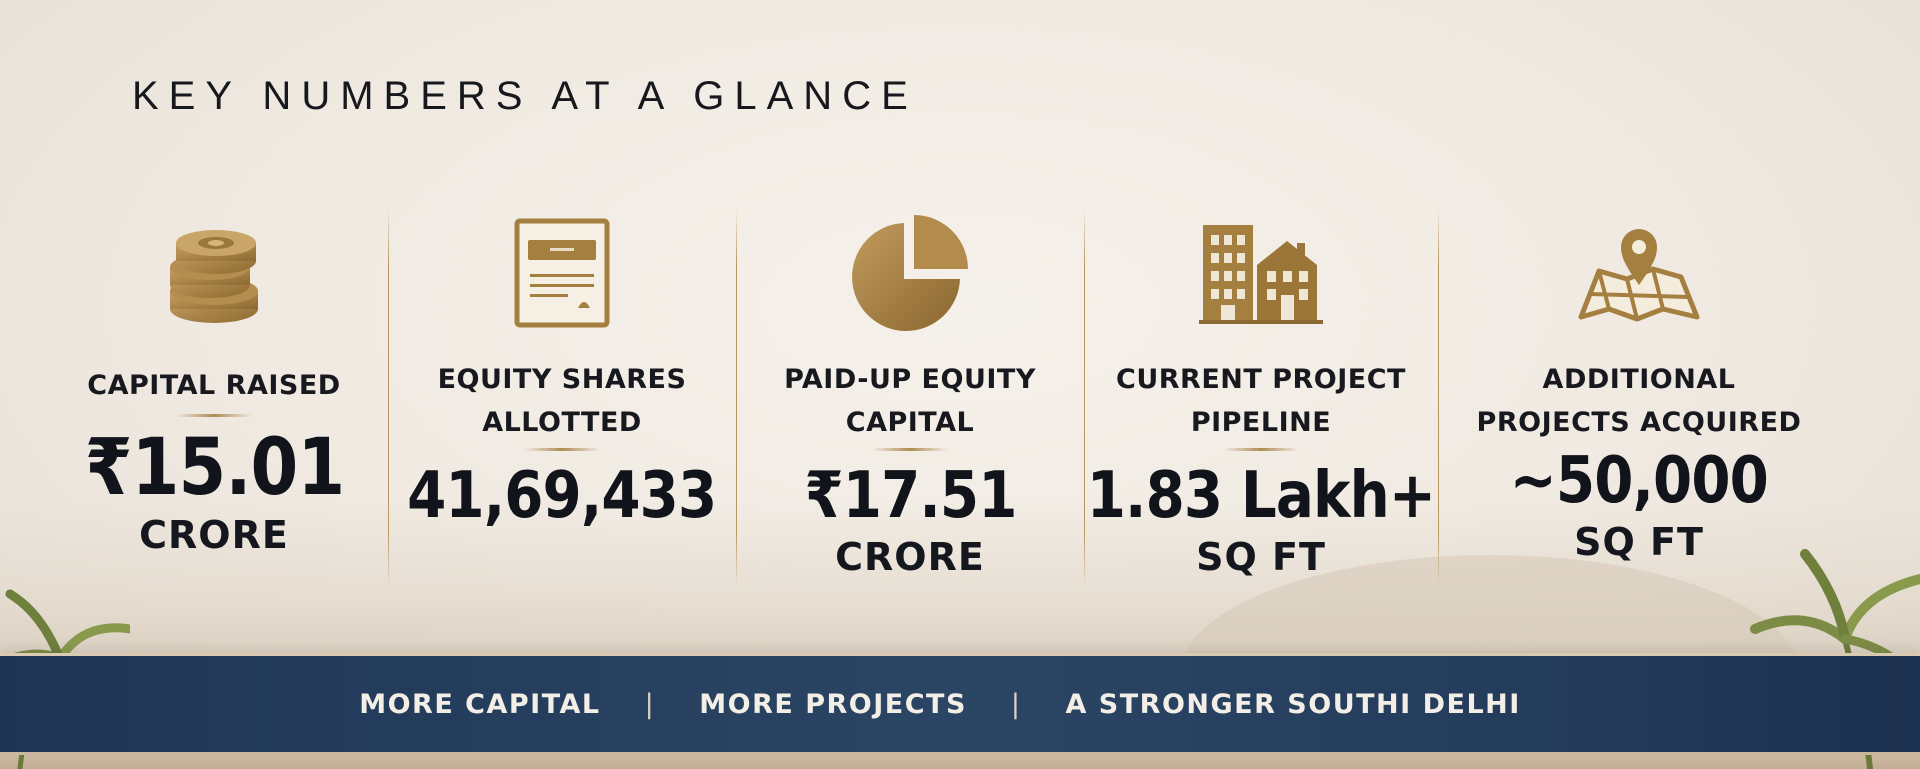 Image resolution: width=1920 pixels, height=769 pixels. I want to click on map-pin-icon, so click(1639, 273).